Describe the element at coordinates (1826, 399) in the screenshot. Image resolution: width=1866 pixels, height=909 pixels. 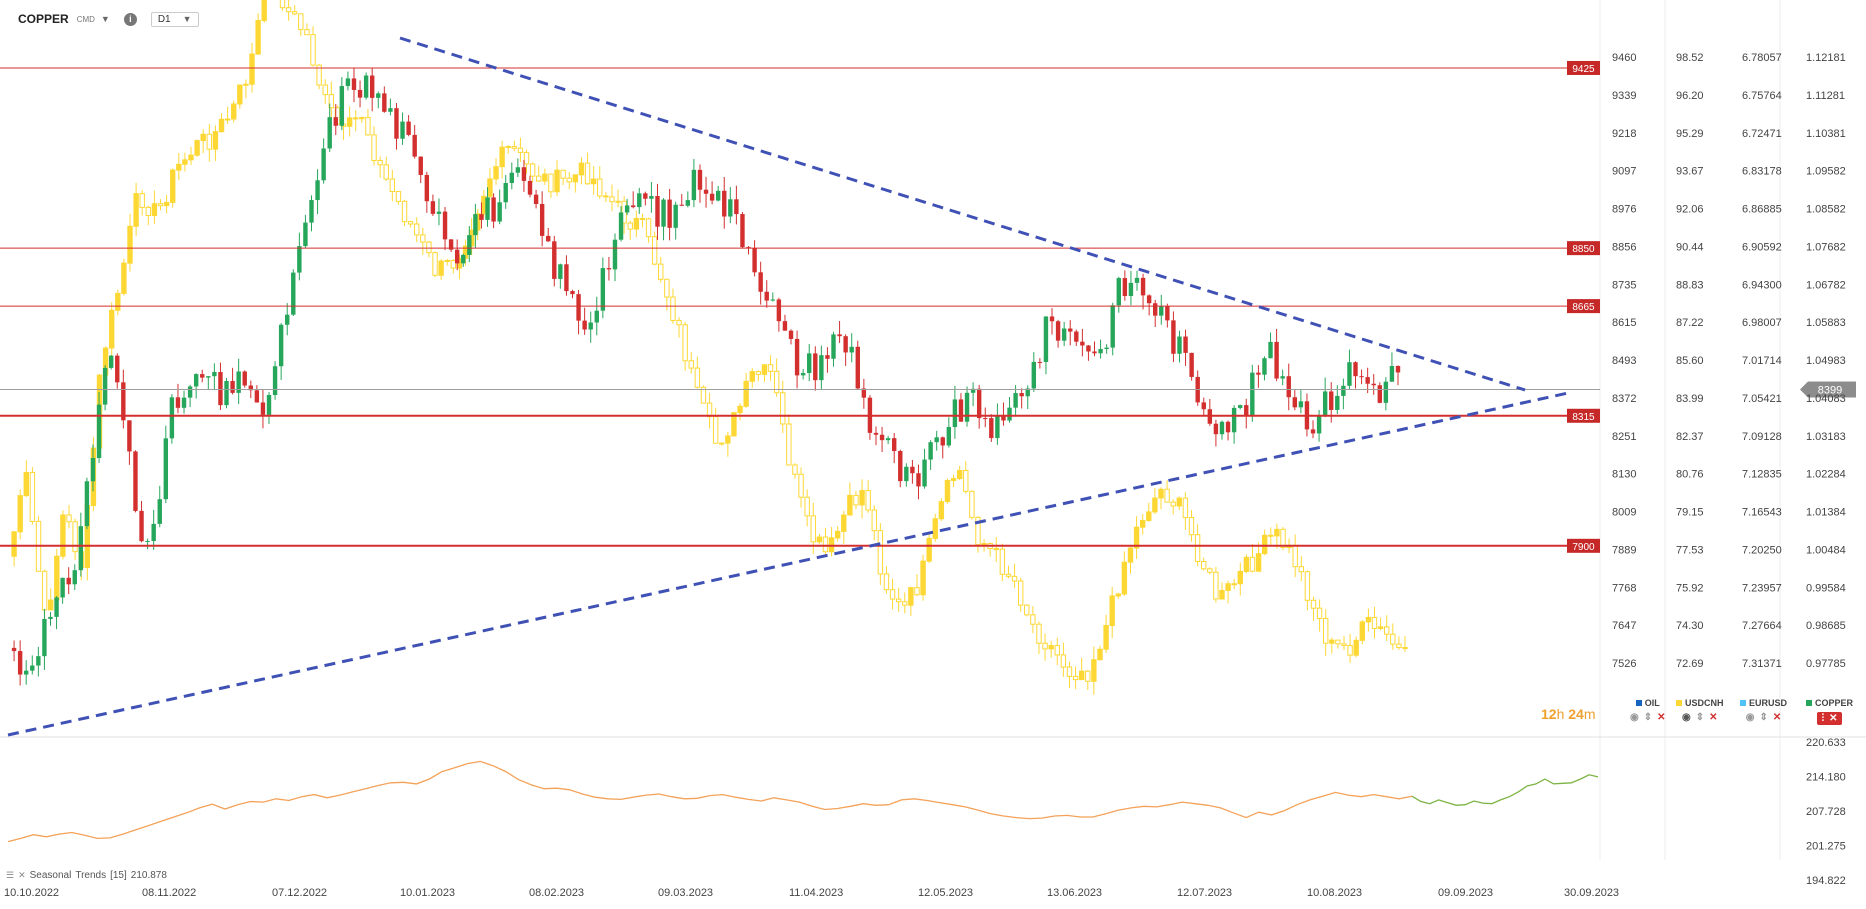
I see `y-tick-eurusd: 1.04083` at that location.